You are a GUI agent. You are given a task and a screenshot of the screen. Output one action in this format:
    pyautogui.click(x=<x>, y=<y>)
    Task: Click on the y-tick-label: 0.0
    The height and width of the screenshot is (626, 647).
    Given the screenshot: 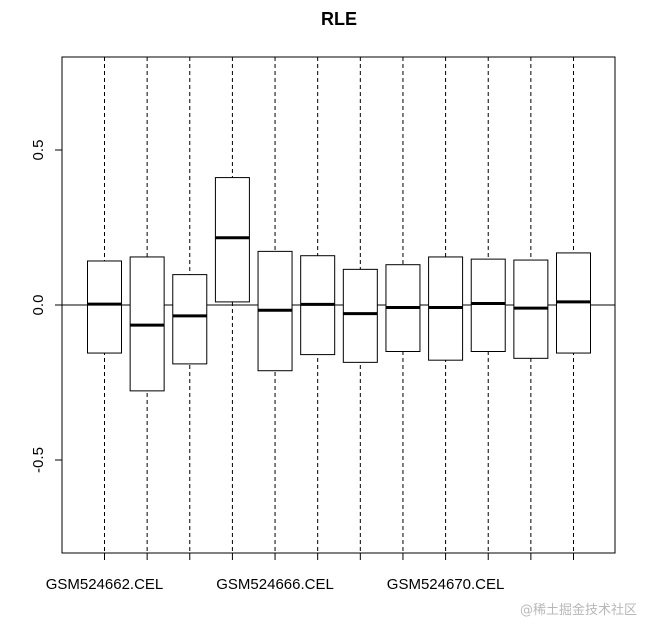 What is the action you would take?
    pyautogui.click(x=38, y=305)
    